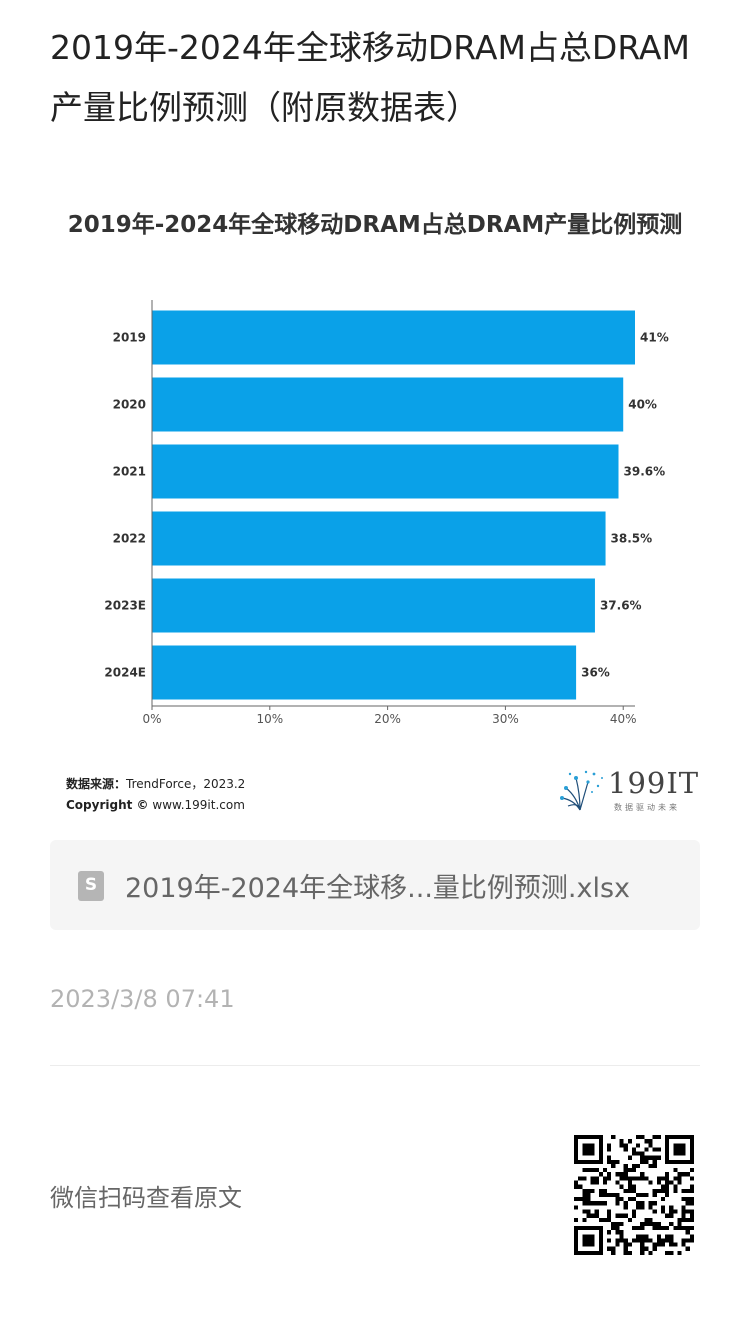 The height and width of the screenshot is (1322, 750). Describe the element at coordinates (388, 404) in the screenshot. I see `bar-2020` at that location.